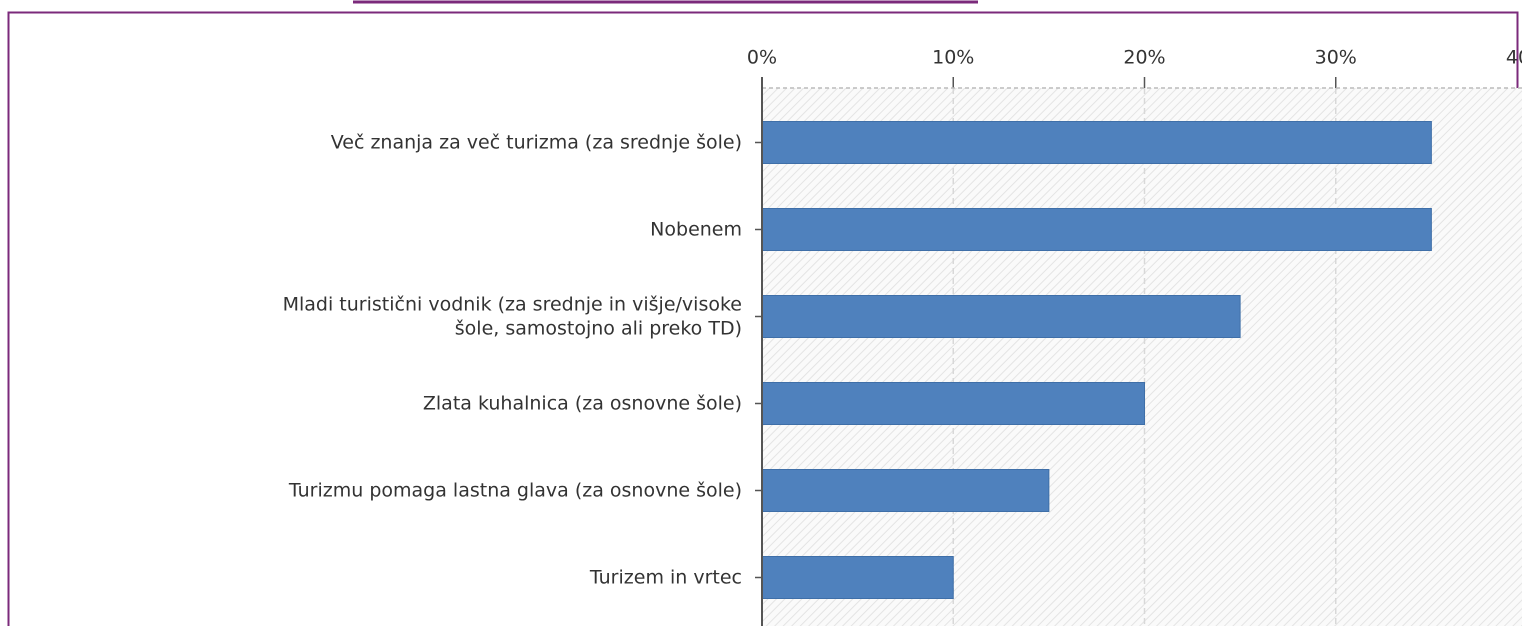  What do you see at coordinates (1336, 58) in the screenshot?
I see `x-tick-label: 30%` at bounding box center [1336, 58].